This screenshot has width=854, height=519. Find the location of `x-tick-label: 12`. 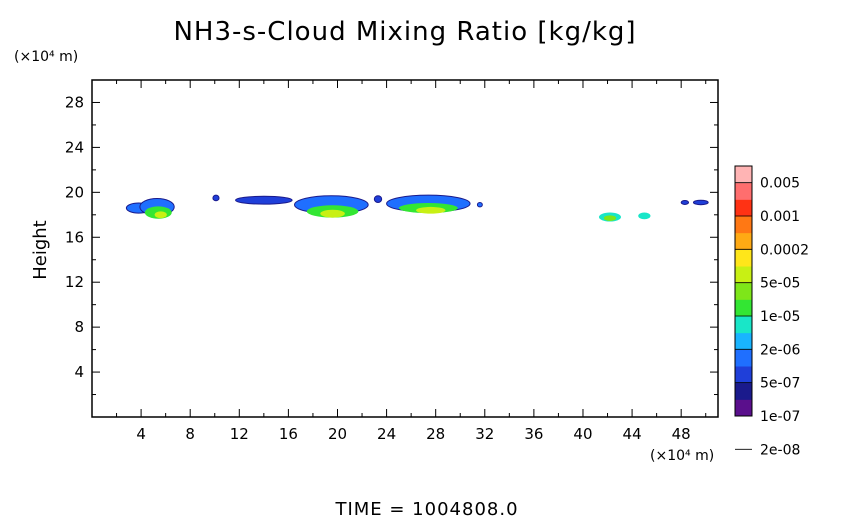

x-tick-label: 12 is located at coordinates (239, 434).